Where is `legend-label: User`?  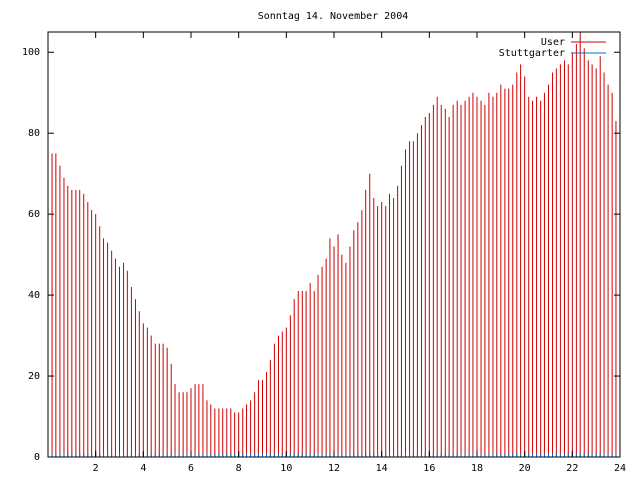
legend-label: User is located at coordinates (553, 42).